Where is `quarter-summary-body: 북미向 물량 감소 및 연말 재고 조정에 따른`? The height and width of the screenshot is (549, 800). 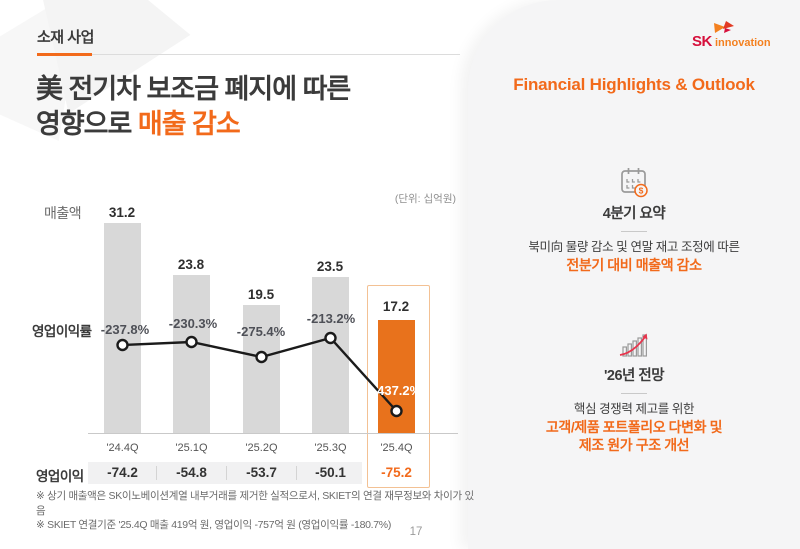
quarter-summary-body: 북미向 물량 감소 및 연말 재고 조정에 따른 is located at coordinates (634, 247).